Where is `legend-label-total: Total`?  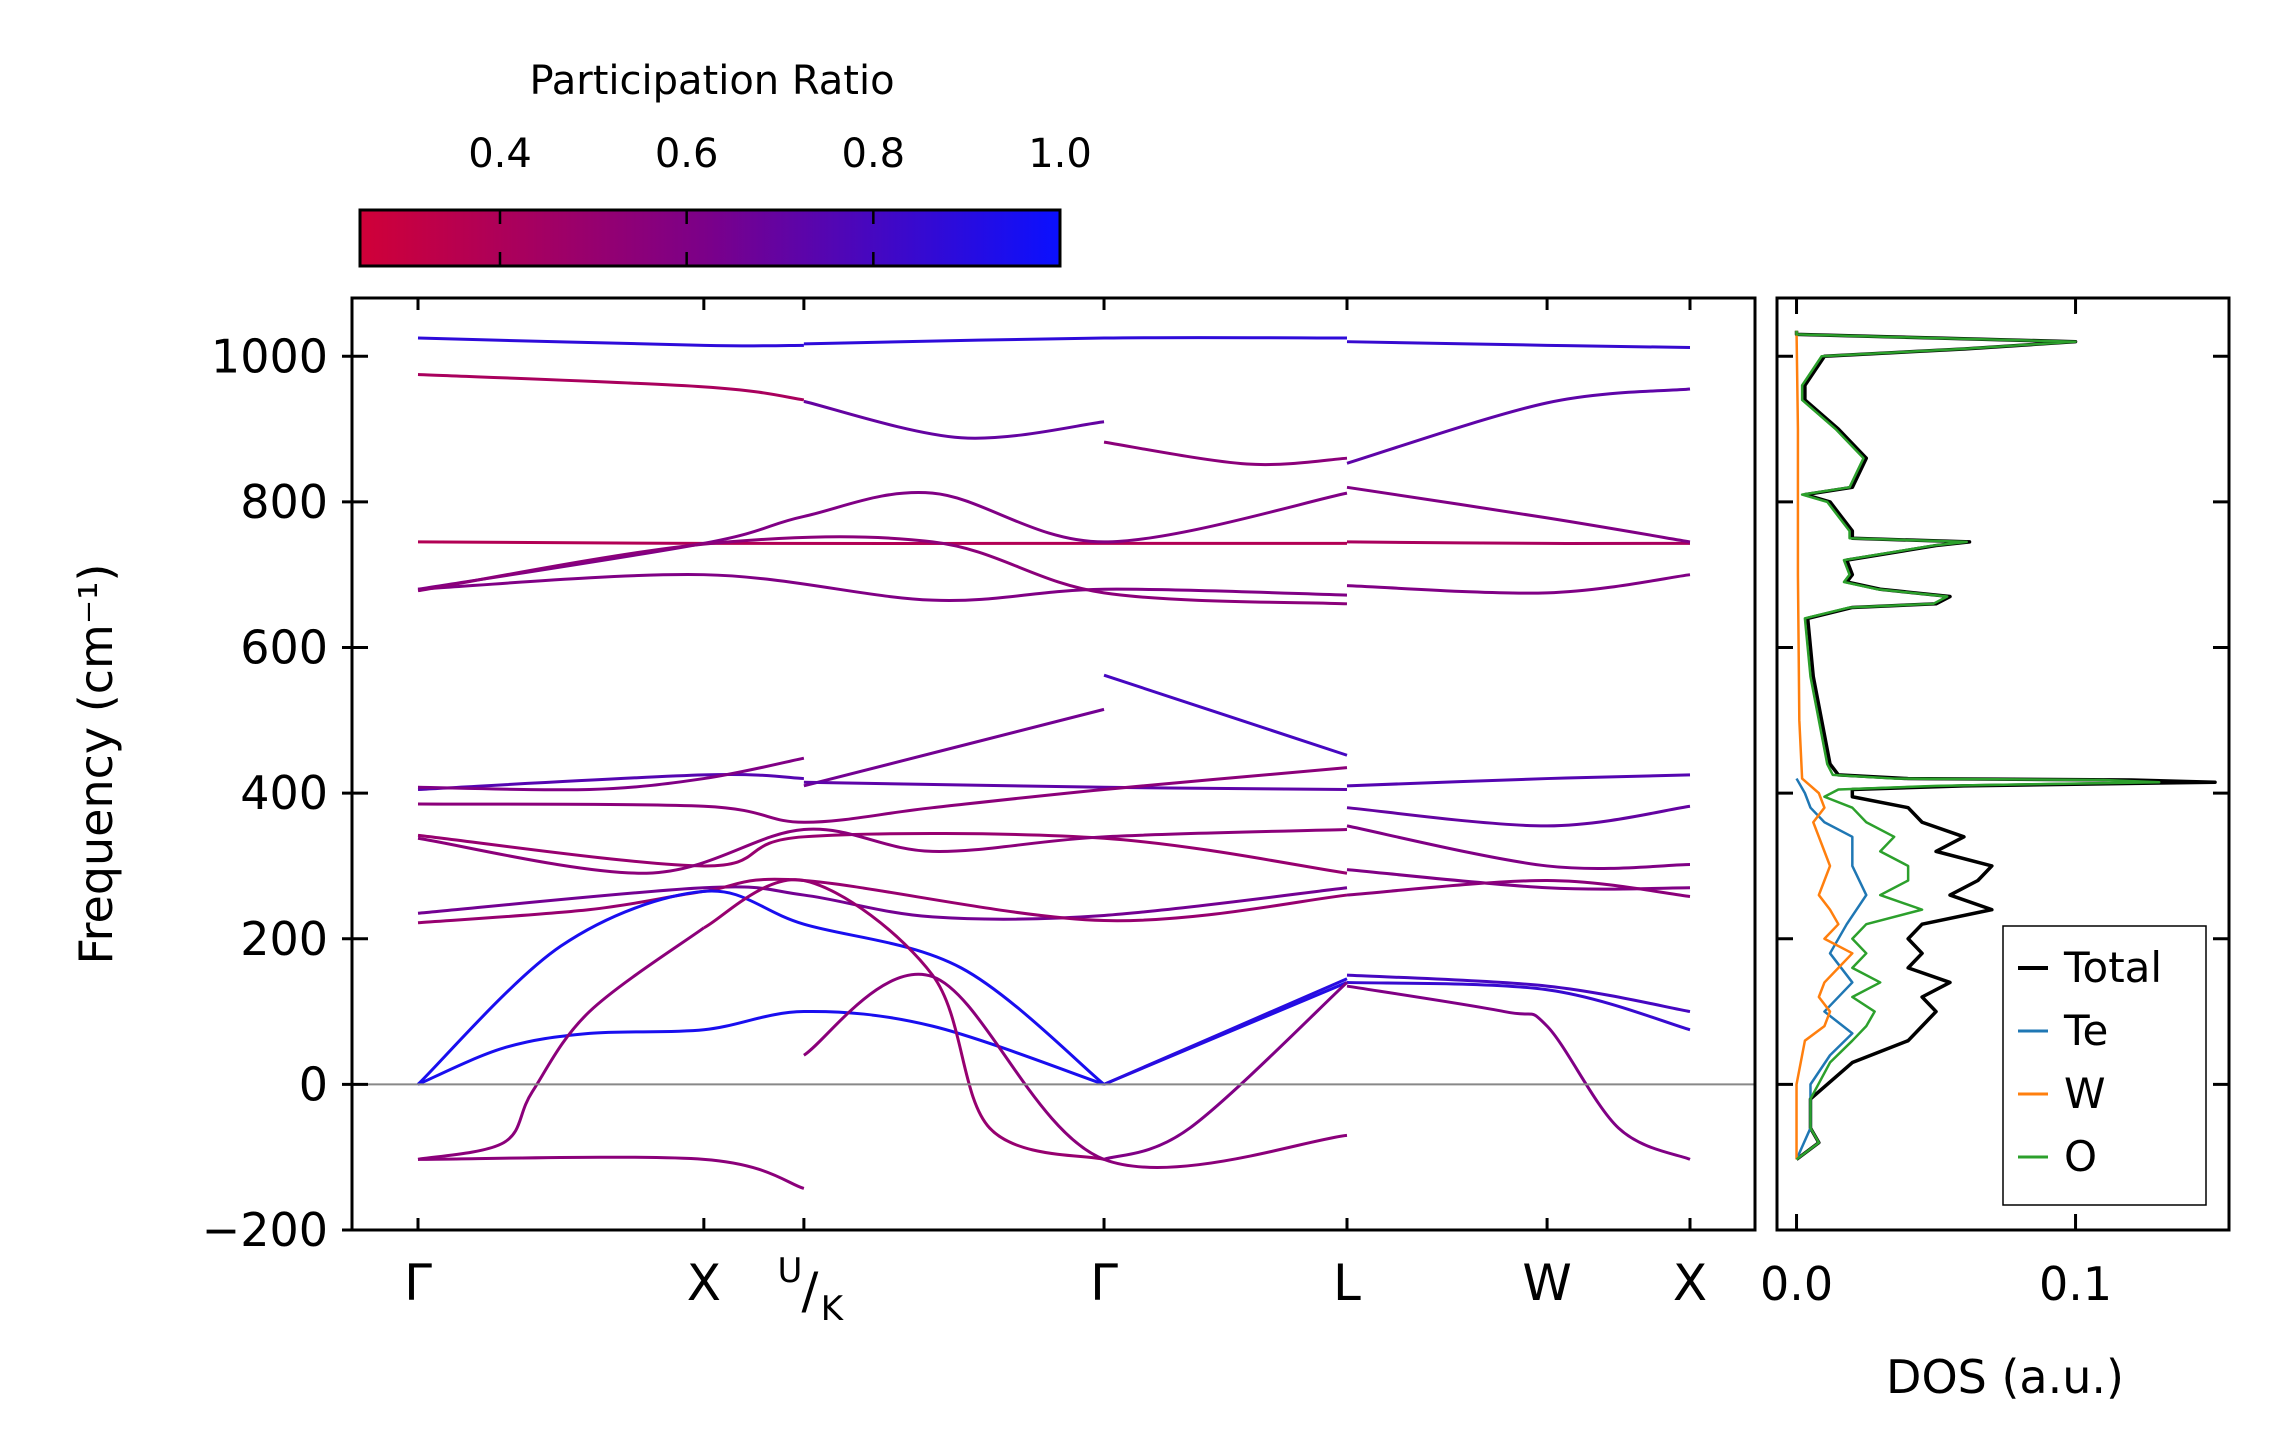 legend-label-total: Total is located at coordinates (2112, 967).